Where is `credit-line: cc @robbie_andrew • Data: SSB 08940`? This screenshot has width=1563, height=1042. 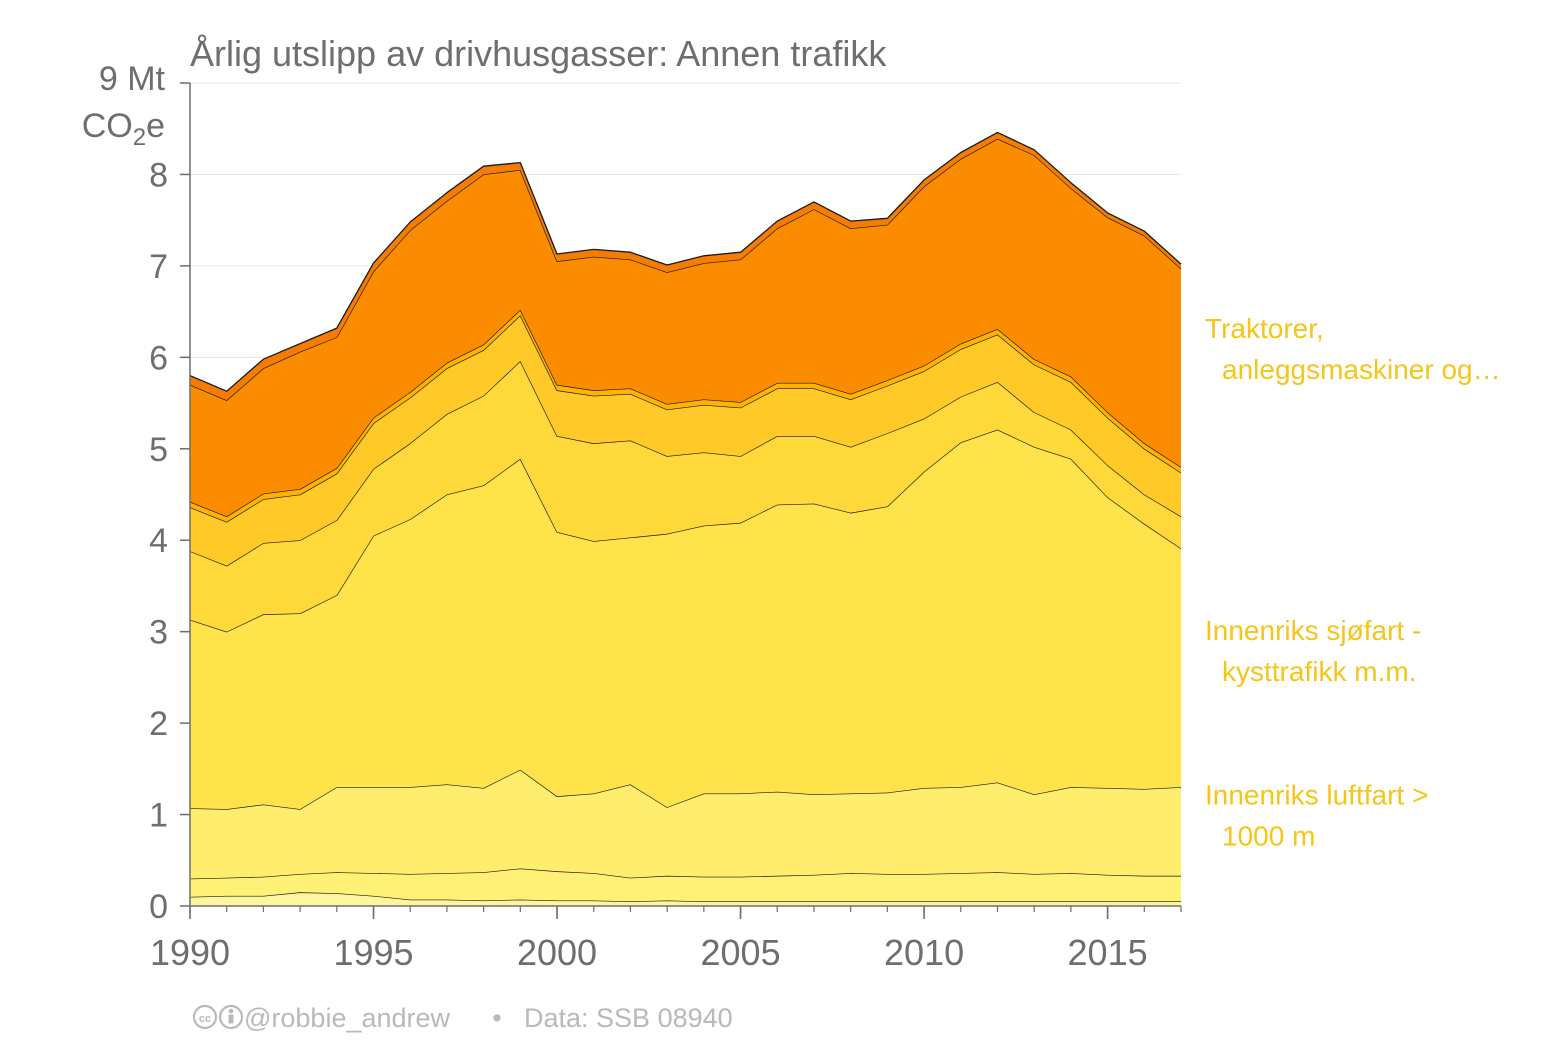 credit-line: cc @robbie_andrew • Data: SSB 08940 is located at coordinates (462, 1018).